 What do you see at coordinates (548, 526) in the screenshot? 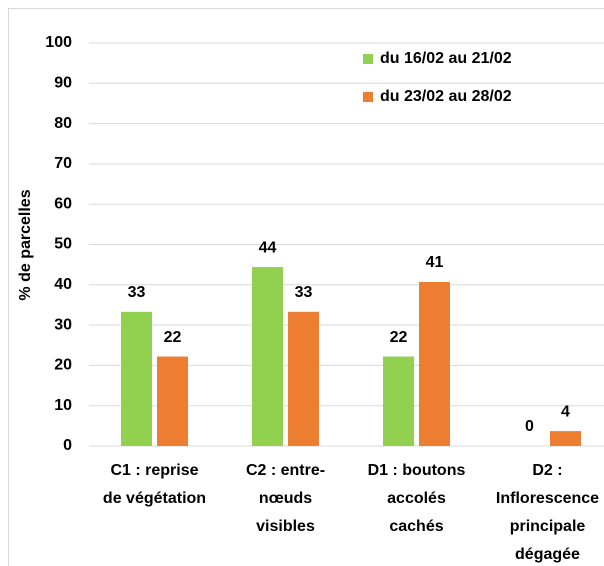
I see `x-tick-label: principale` at bounding box center [548, 526].